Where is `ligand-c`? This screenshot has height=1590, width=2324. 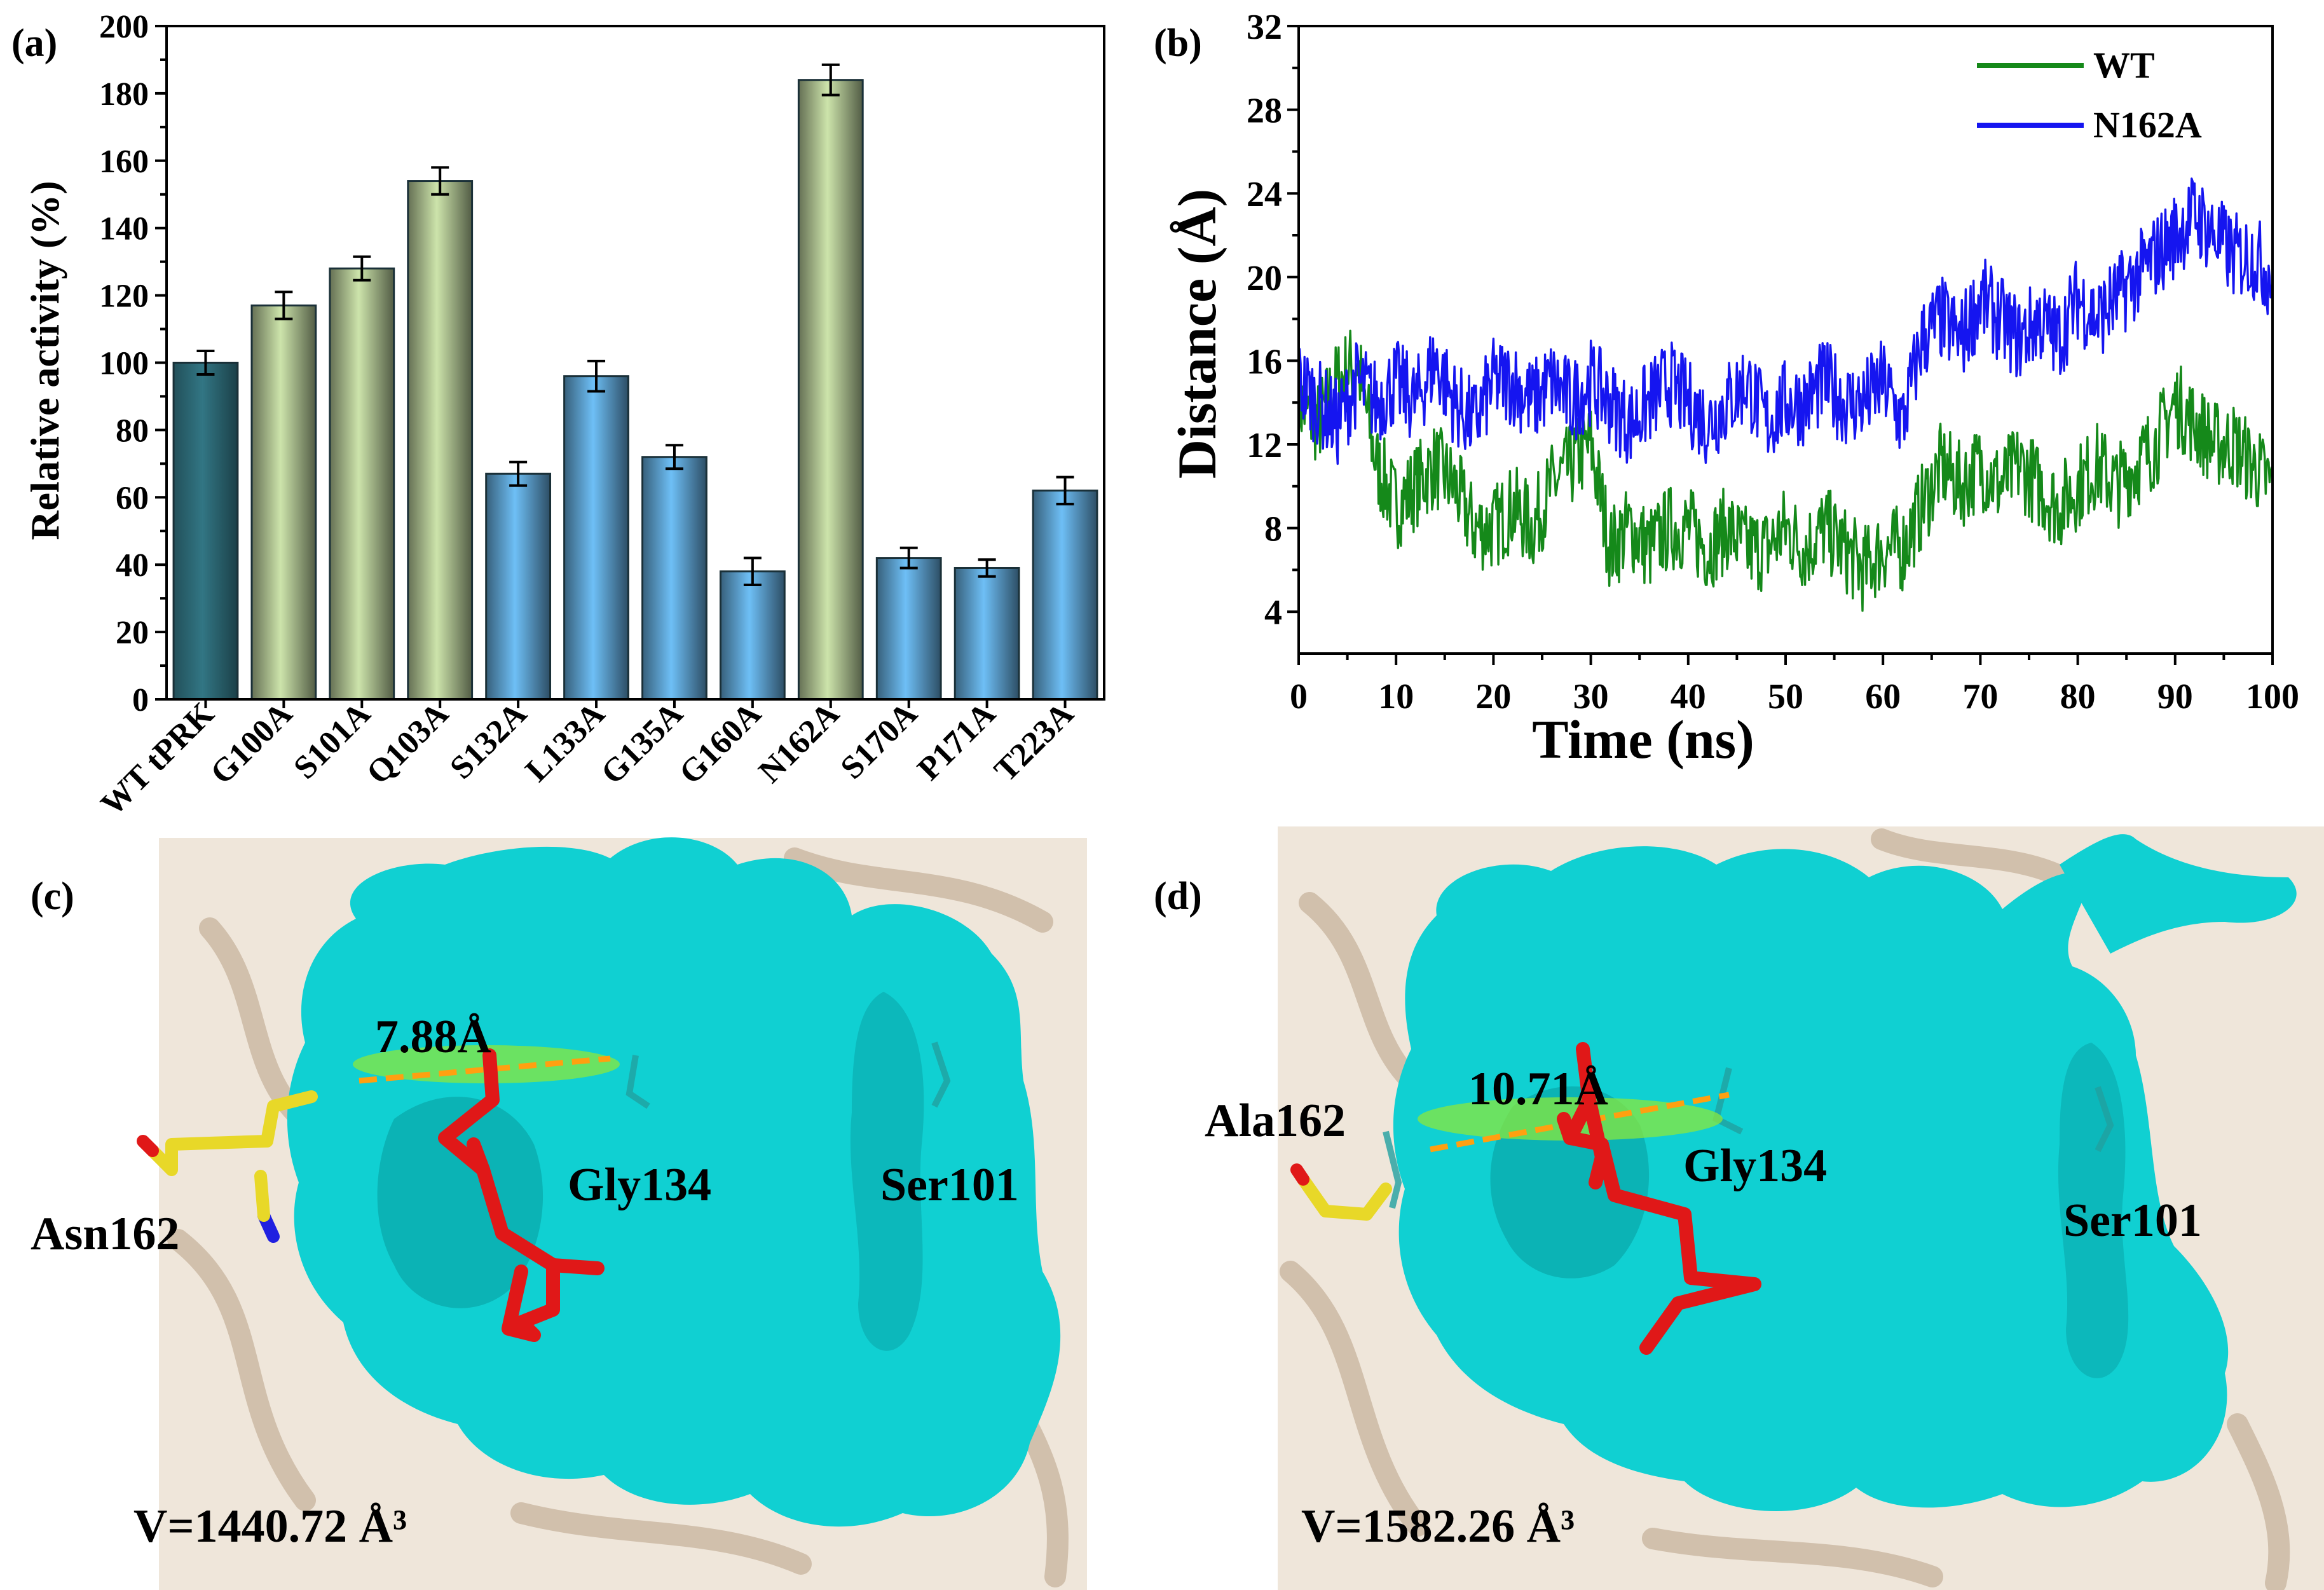 ligand-c is located at coordinates (521, 1195).